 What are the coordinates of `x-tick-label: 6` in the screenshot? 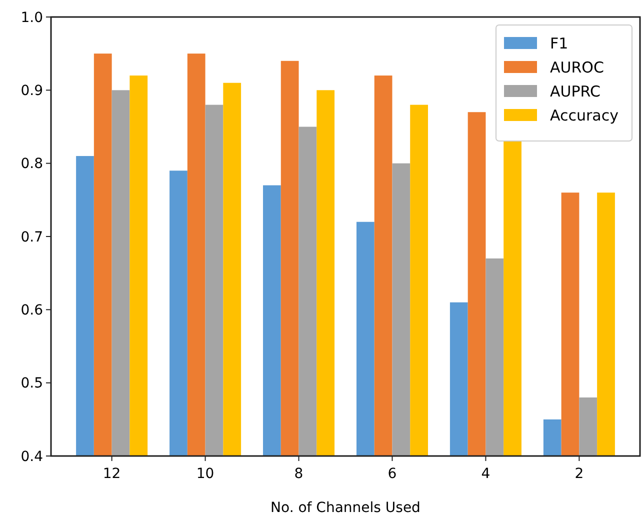 It's located at (392, 474).